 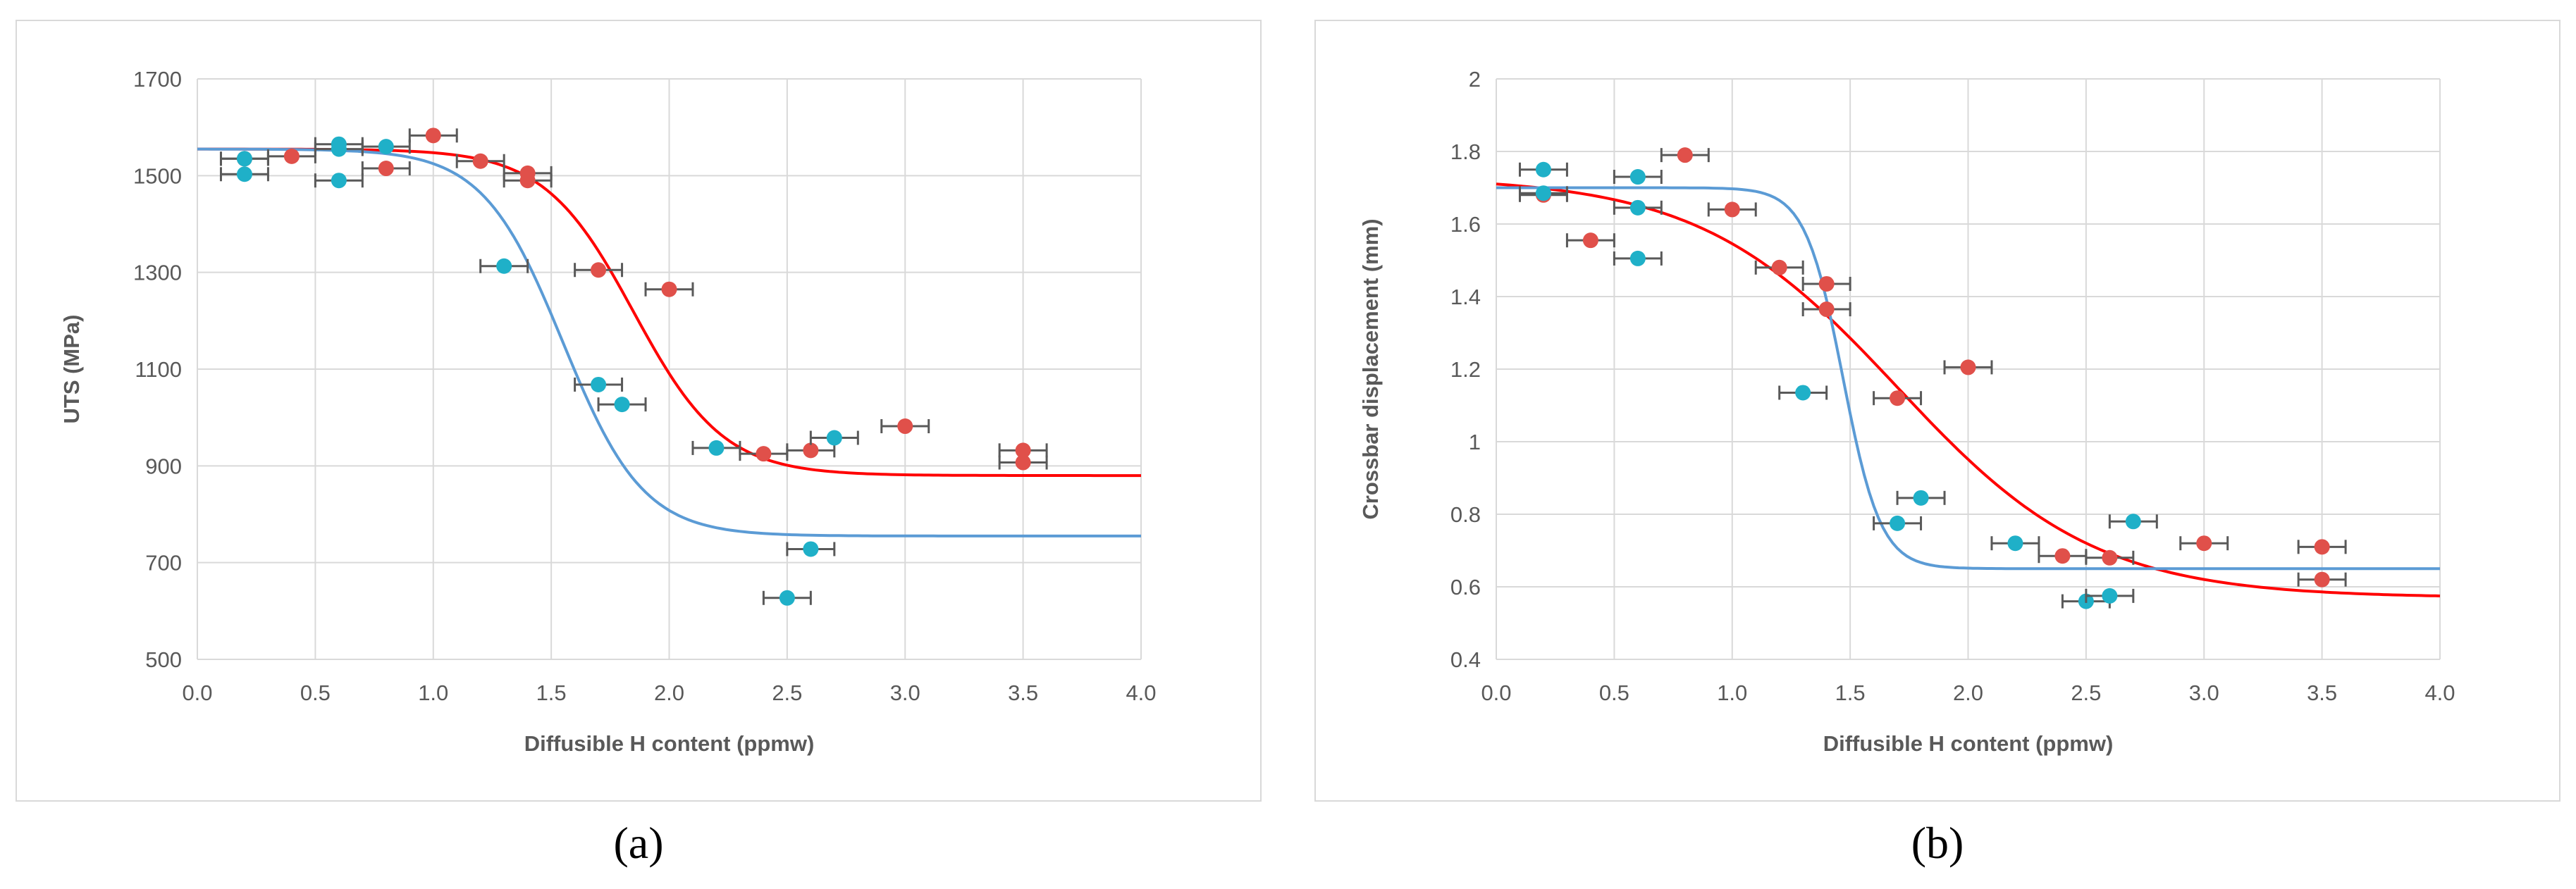 What do you see at coordinates (163, 659) in the screenshot?
I see `y-tick-label: 500` at bounding box center [163, 659].